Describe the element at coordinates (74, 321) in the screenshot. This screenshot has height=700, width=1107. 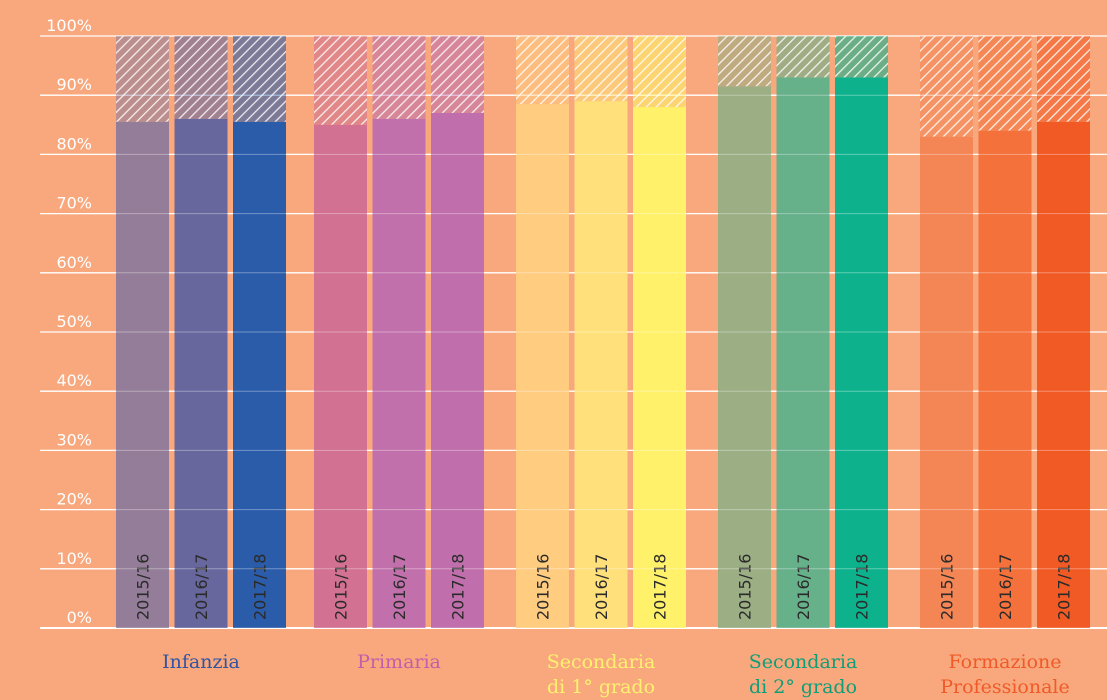
I see `y-tick-label: 50%` at that location.